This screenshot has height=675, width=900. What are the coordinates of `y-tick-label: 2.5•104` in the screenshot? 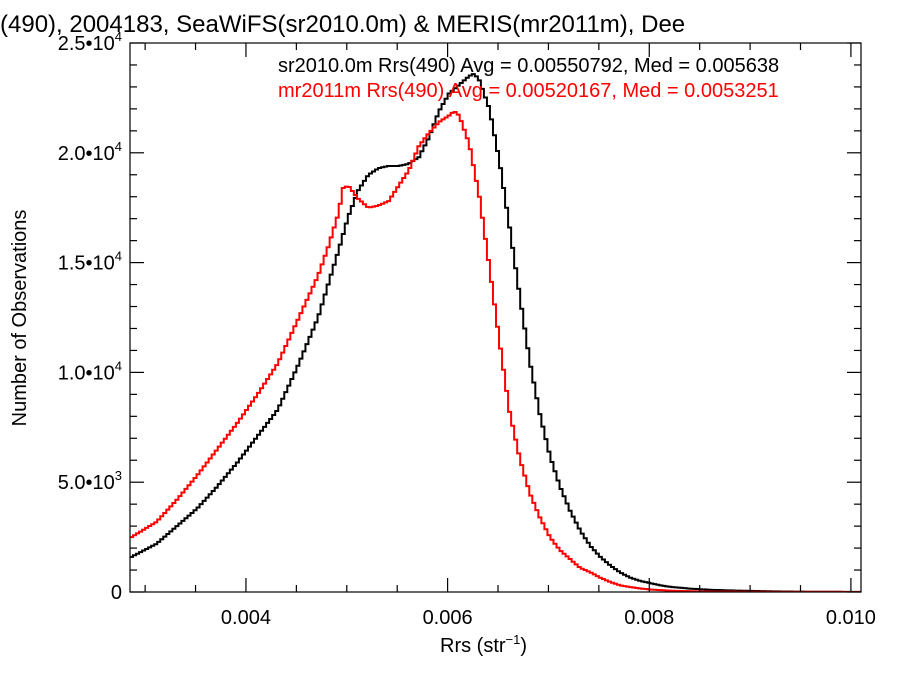 It's located at (90, 42).